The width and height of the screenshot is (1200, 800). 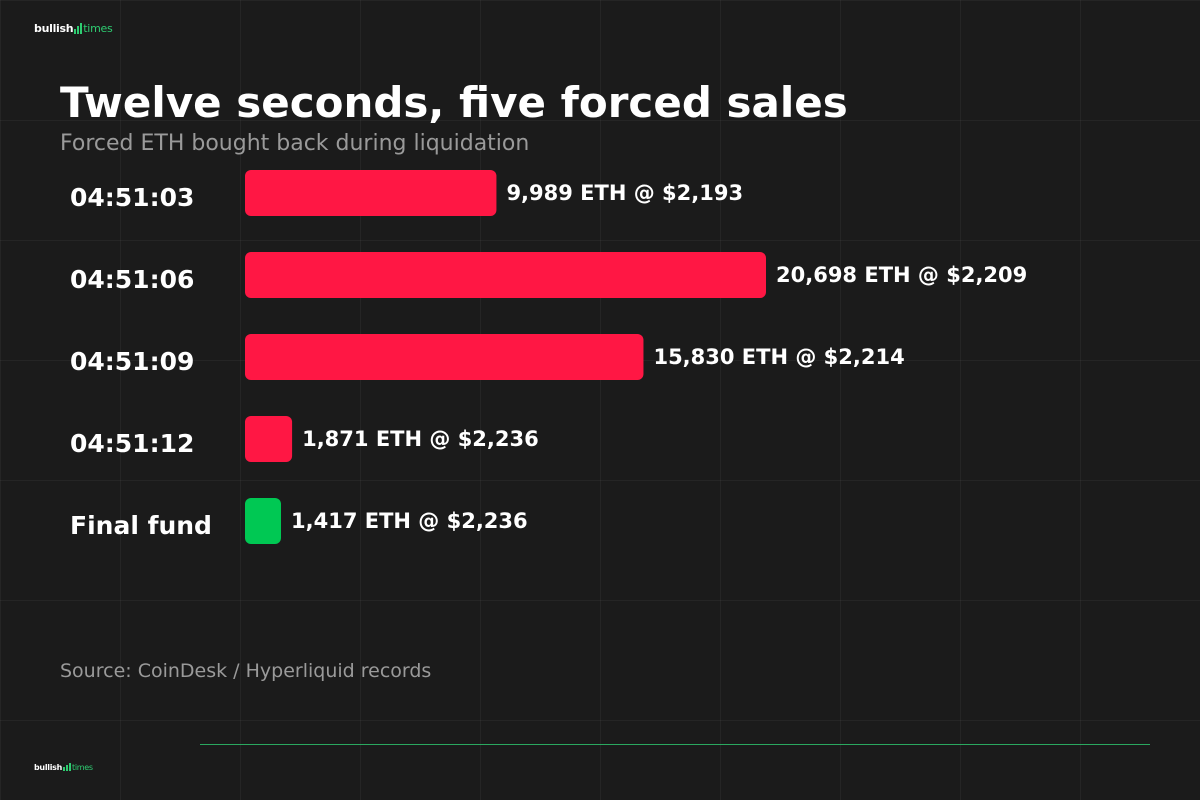 What do you see at coordinates (246, 671) in the screenshot?
I see `source-note: Source: CoinDesk / Hyperliquid records` at bounding box center [246, 671].